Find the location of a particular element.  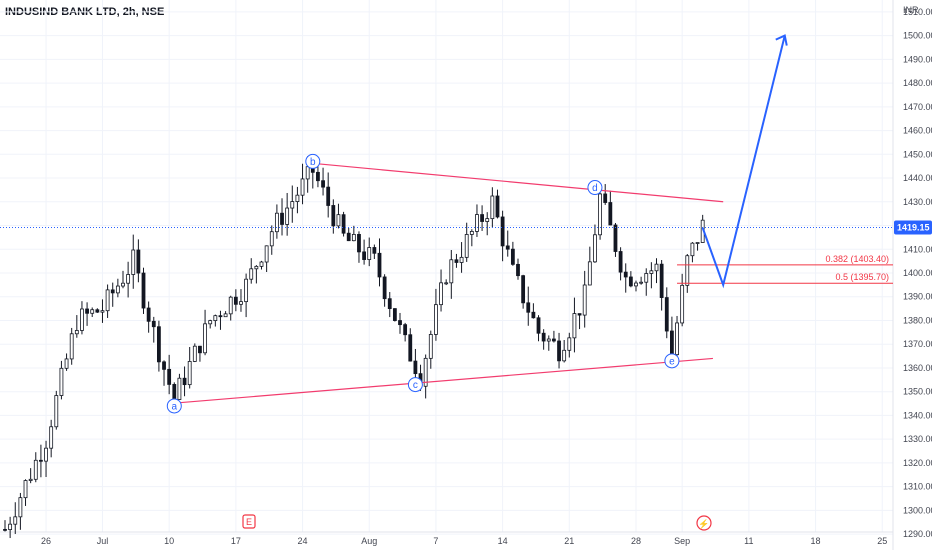

price-tick-label: 1310.00 is located at coordinates (917, 487).